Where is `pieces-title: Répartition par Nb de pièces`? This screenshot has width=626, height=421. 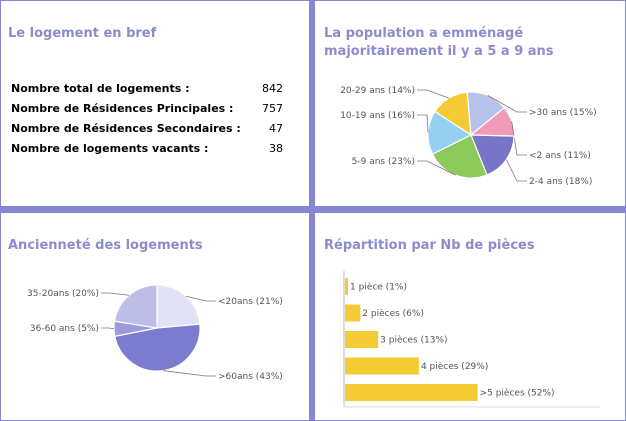 pieces-title: Répartition par Nb de pièces is located at coordinates (429, 245).